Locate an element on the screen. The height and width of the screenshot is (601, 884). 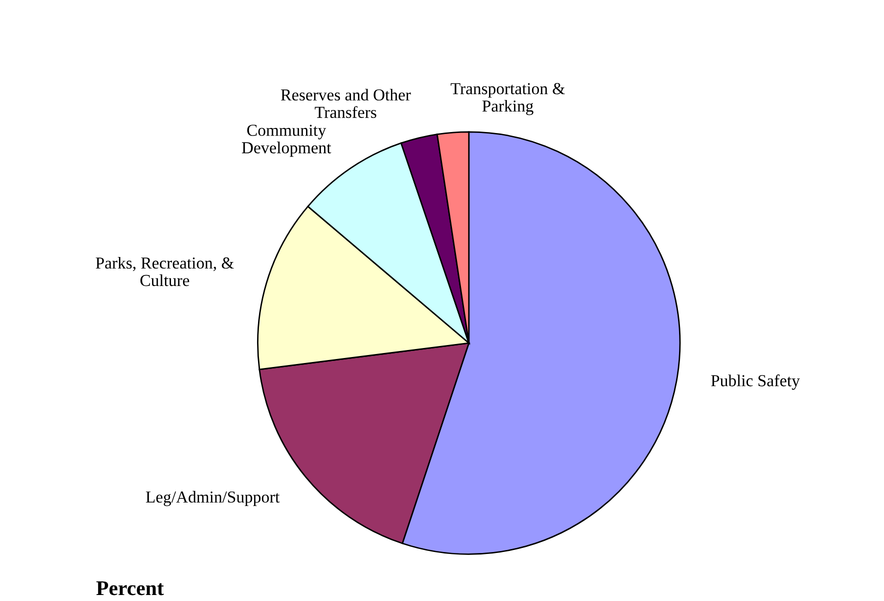
slice-label: Public Safety is located at coordinates (755, 382).